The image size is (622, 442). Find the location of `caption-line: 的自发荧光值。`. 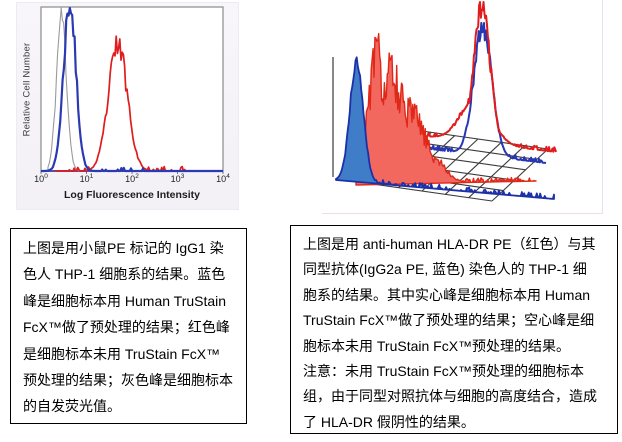

caption-line: 的自发荧光值。 is located at coordinates (72, 406).